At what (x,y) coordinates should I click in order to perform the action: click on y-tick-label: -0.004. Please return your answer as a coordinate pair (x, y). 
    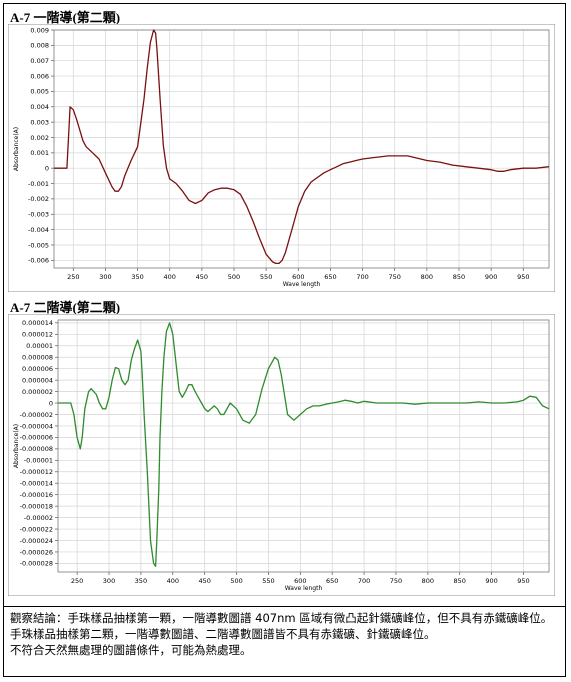
    Looking at the image, I should click on (38, 230).